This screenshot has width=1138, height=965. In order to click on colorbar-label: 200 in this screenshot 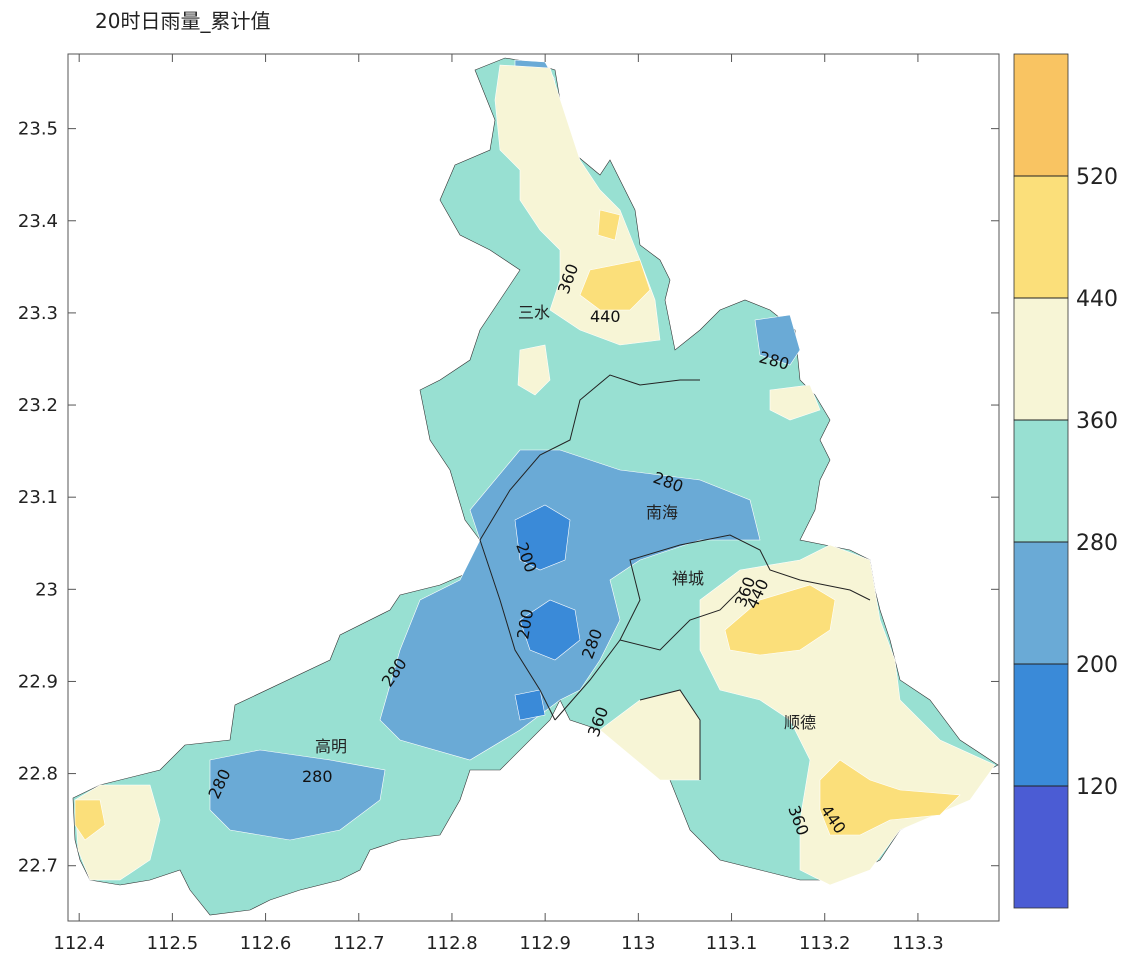, I will do `click(1097, 665)`.